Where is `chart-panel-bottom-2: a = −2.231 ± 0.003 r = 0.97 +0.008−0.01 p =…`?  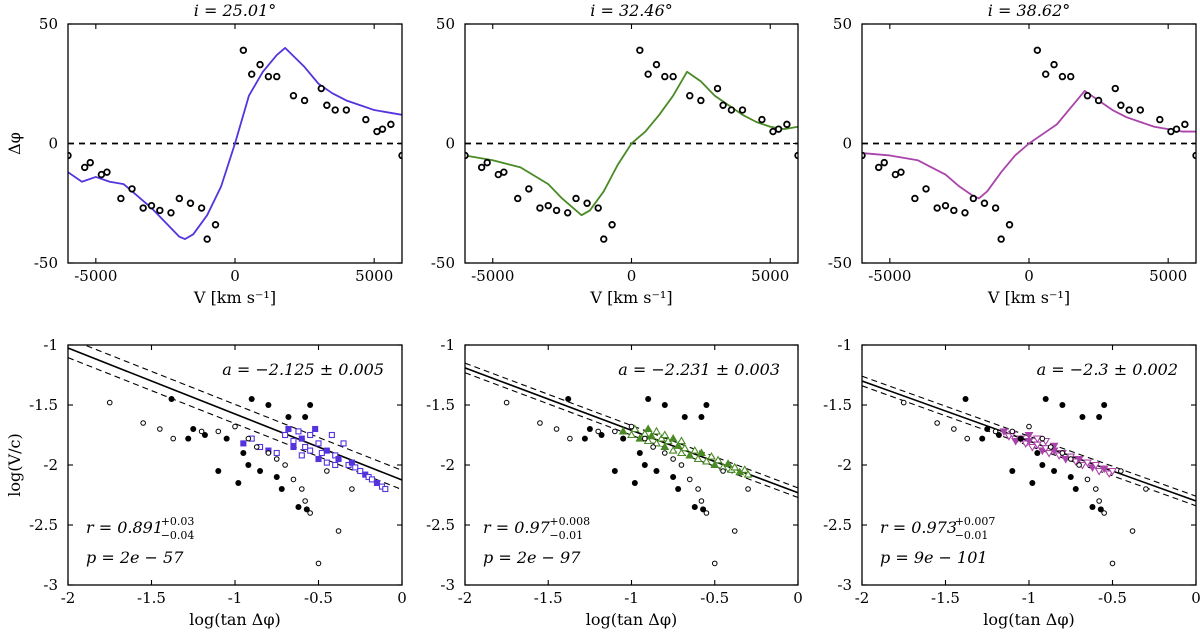 chart-panel-bottom-2: a = −2.231 ± 0.003 r = 0.97 +0.008−0.01 p =… is located at coordinates (614, 482).